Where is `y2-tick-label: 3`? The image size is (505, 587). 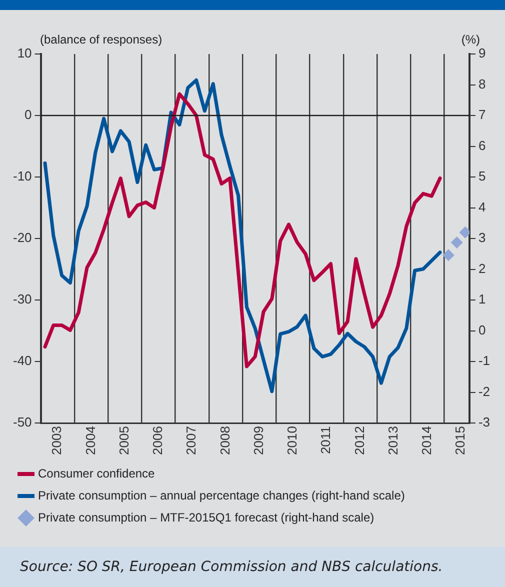 y2-tick-label: 3 is located at coordinates (482, 238).